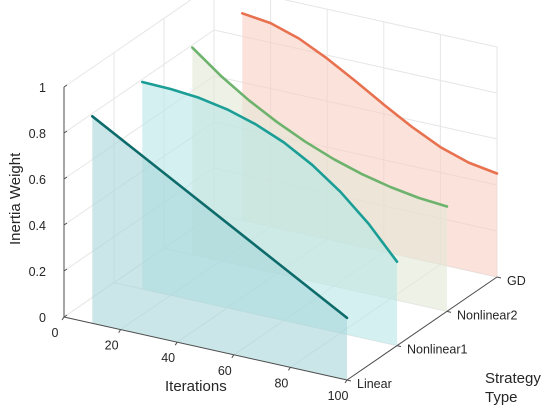 Image resolution: width=550 pixels, height=416 pixels. I want to click on x-tick-label: 60, so click(225, 371).